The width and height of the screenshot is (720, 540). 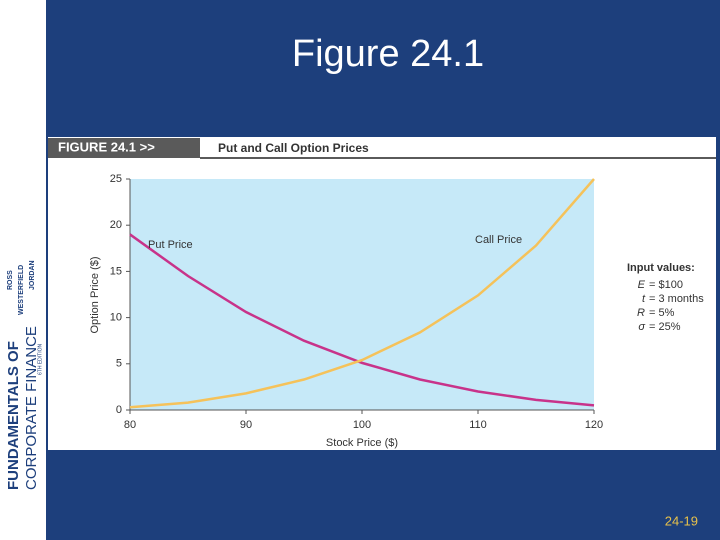 What do you see at coordinates (130, 425) in the screenshot?
I see `x-tick-label: 80` at bounding box center [130, 425].